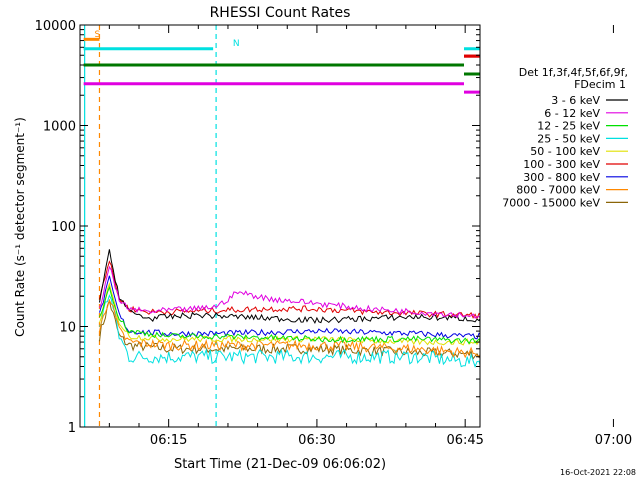 This screenshot has height=480, width=640. What do you see at coordinates (59, 127) in the screenshot?
I see `y-tick-label-3: 1000` at bounding box center [59, 127].